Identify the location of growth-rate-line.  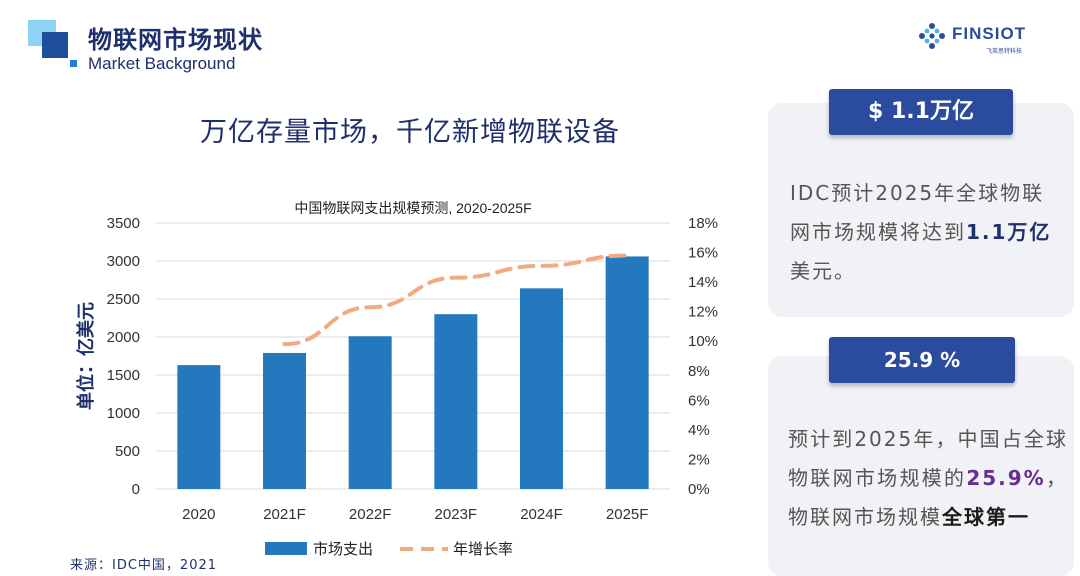
(456, 300).